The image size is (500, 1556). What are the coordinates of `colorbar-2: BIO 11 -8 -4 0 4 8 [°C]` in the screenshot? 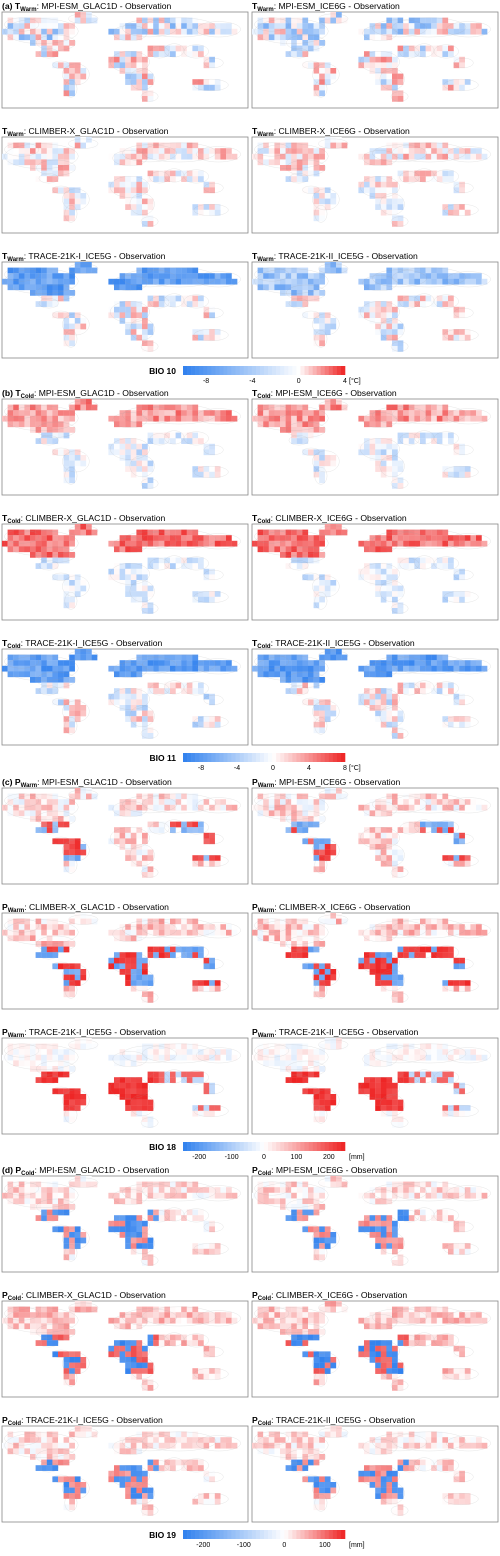 It's located at (255, 762).